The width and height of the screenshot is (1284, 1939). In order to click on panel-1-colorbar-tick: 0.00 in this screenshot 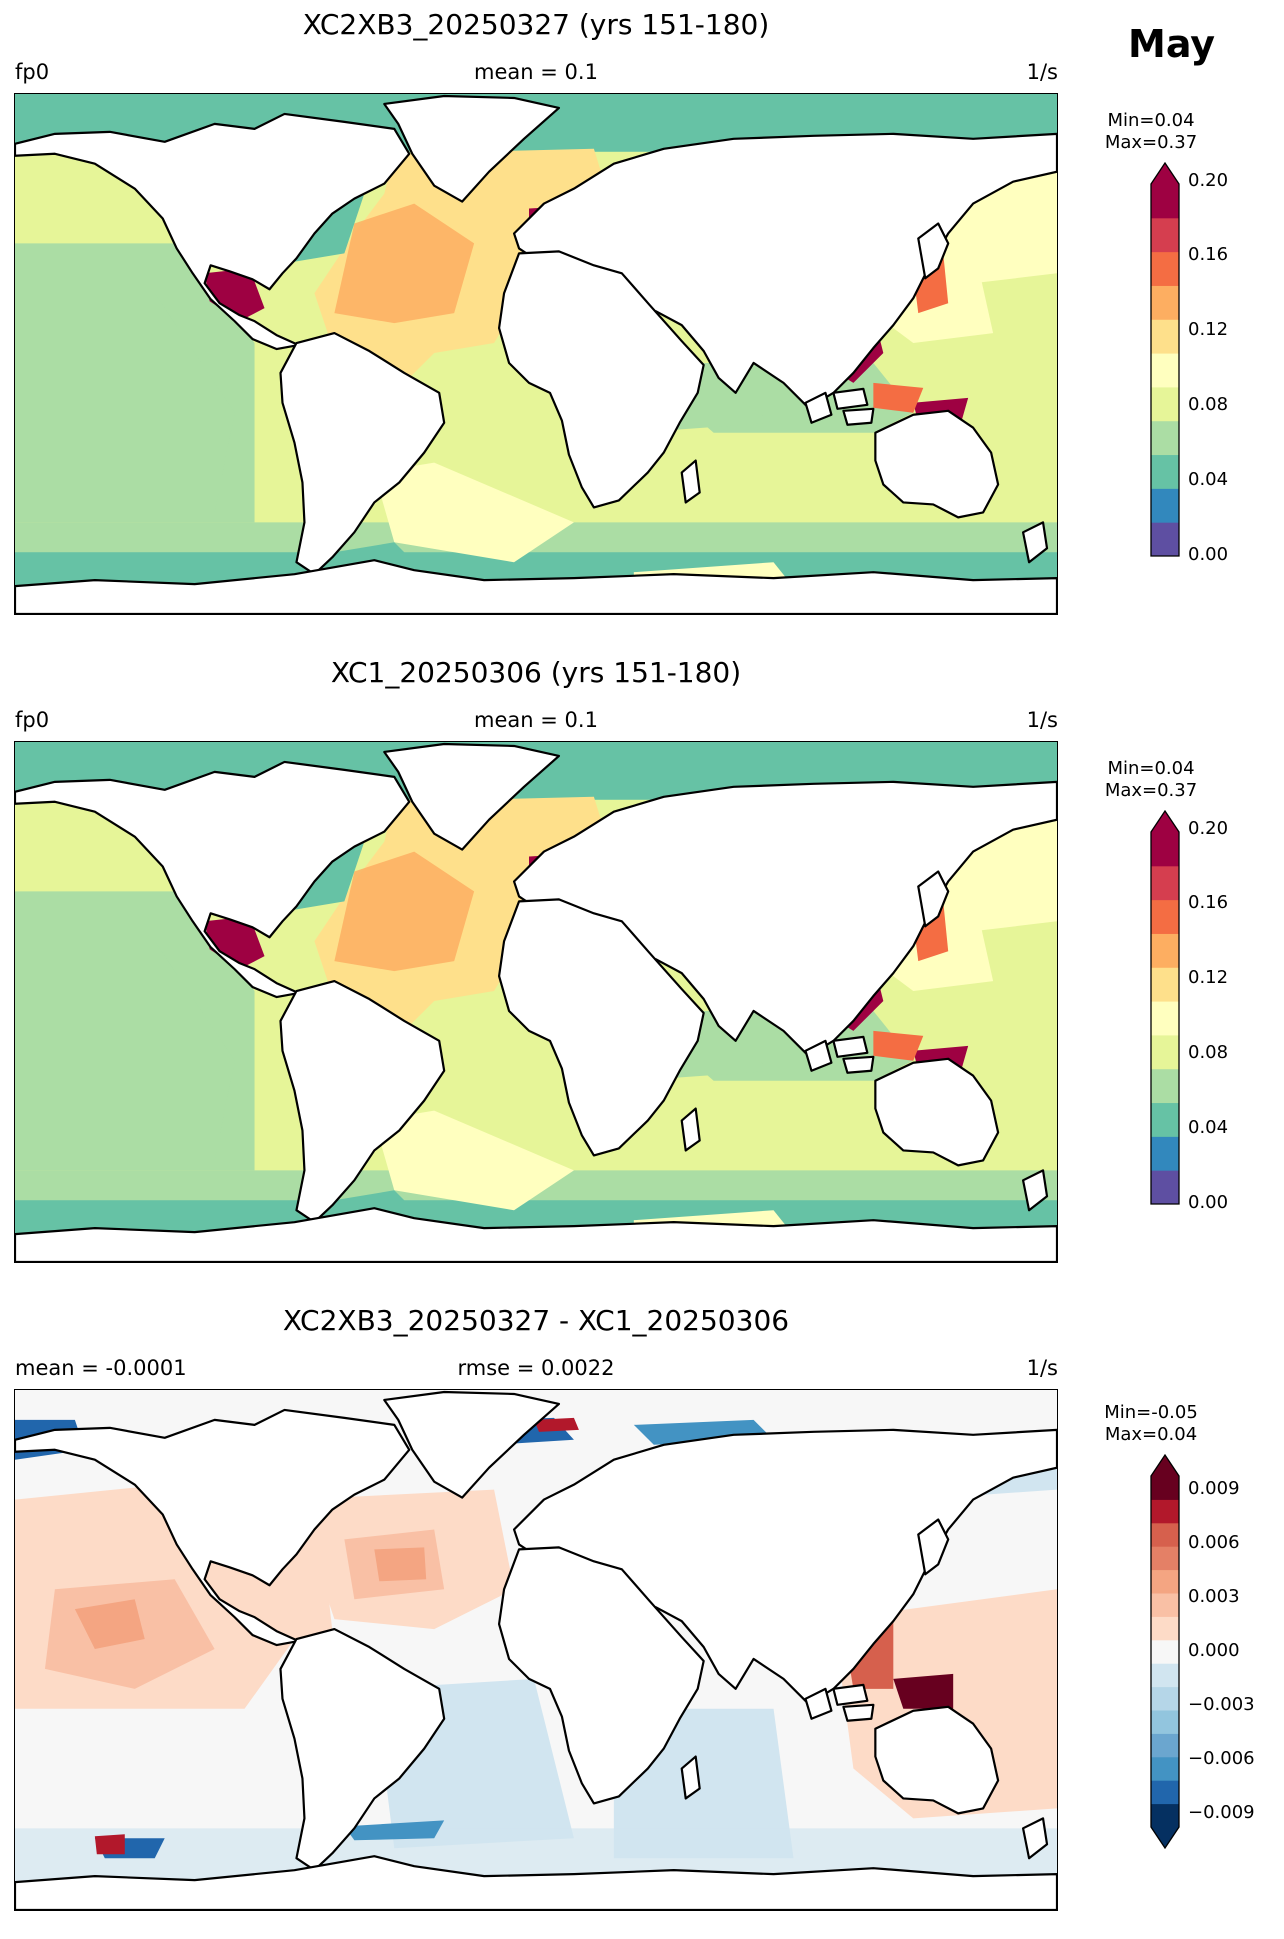, I will do `click(1208, 554)`.